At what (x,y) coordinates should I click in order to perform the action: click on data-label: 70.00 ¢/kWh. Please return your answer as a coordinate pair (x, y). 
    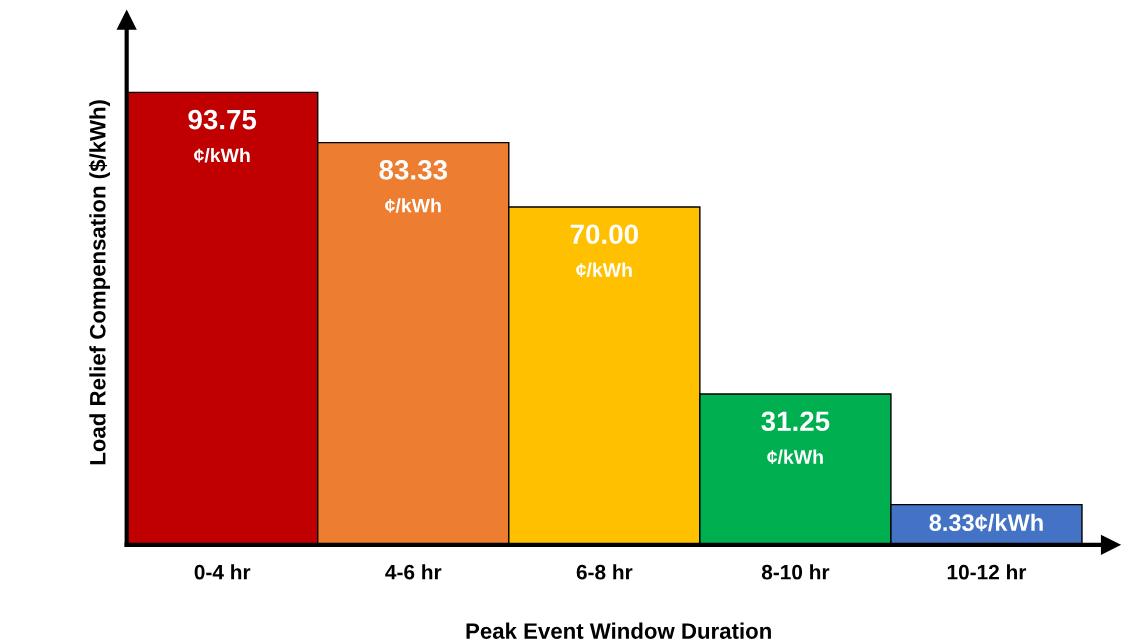
    Looking at the image, I should click on (604, 251).